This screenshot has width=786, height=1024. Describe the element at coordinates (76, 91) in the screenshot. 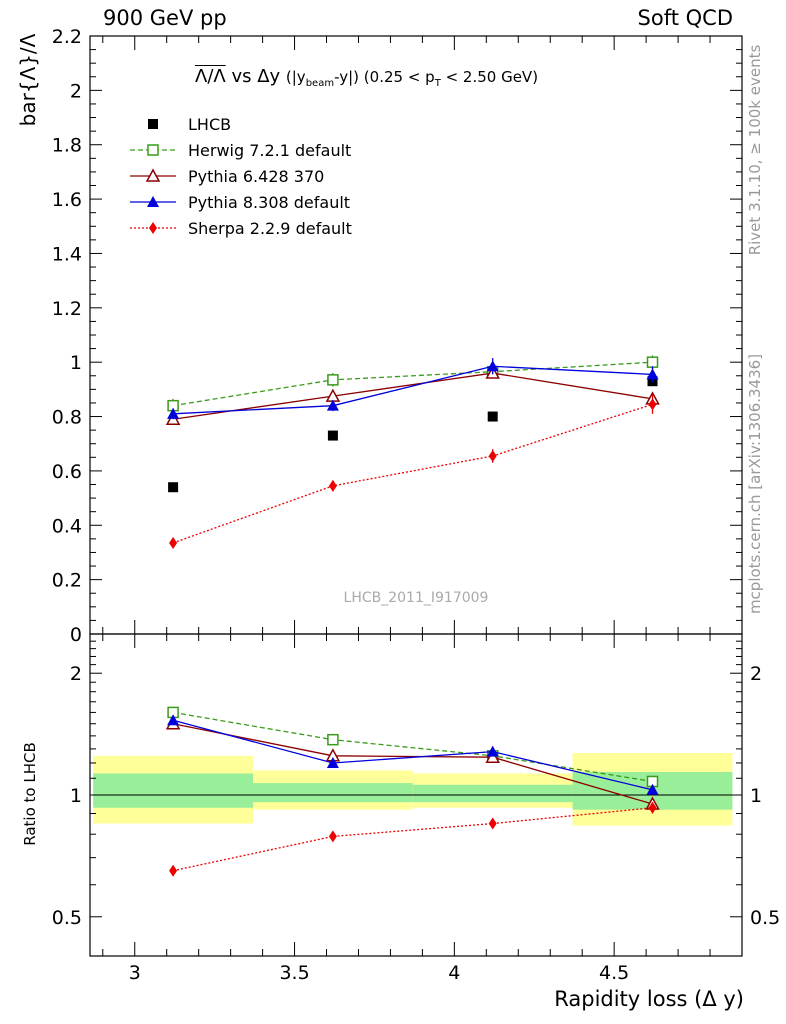

I see `main-ytick-label: 2` at that location.